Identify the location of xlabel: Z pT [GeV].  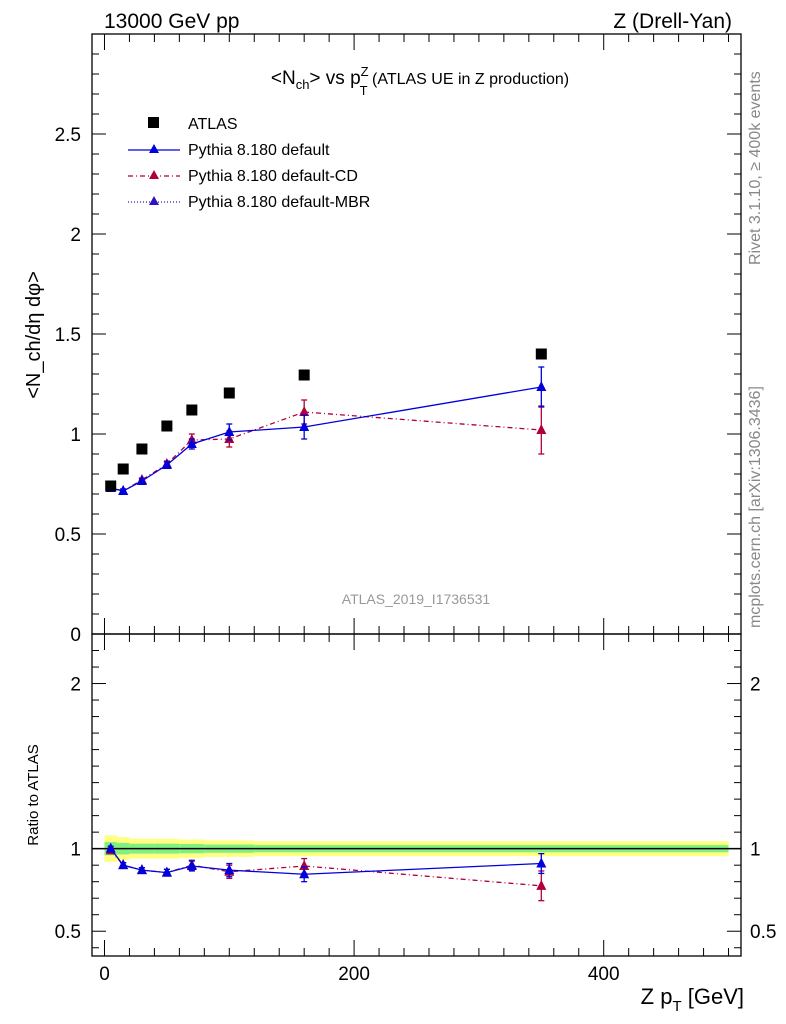
(692, 999).